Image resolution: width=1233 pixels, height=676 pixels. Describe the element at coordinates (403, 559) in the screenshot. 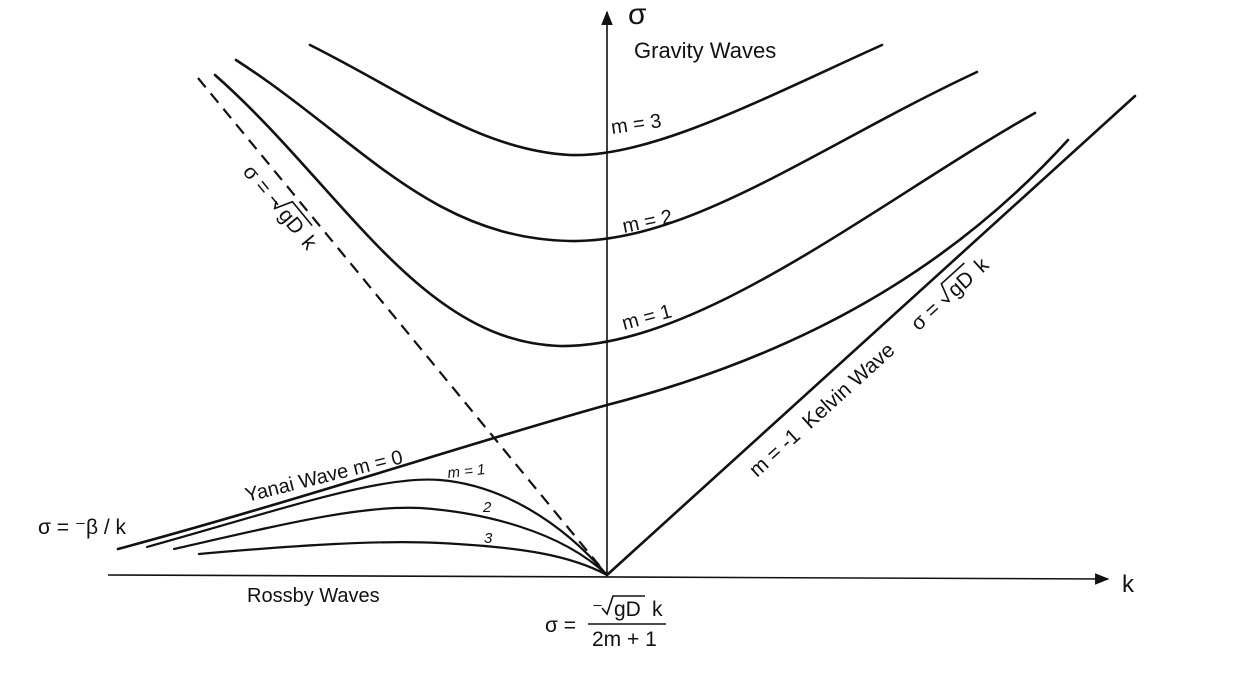

I see `rossby-curve-m3` at that location.